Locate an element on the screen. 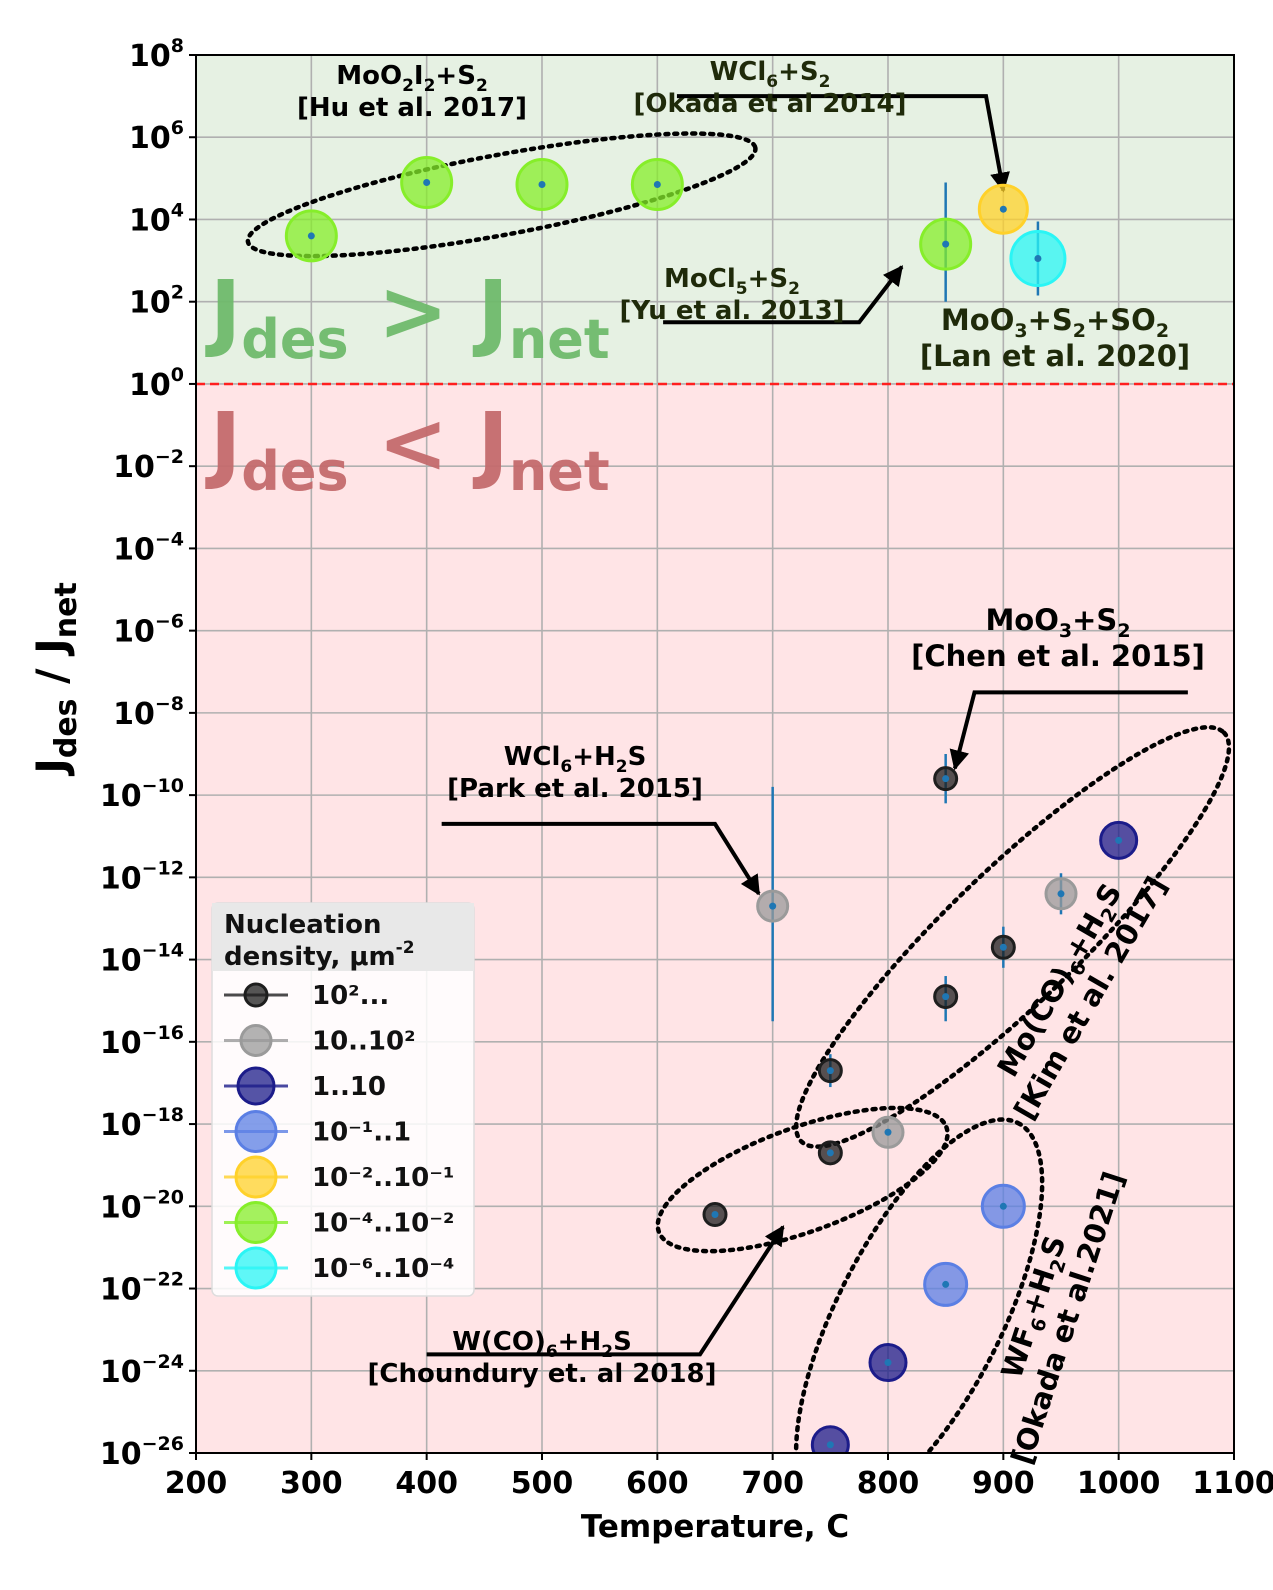  annotation-formula: MoO3+S2 is located at coordinates (1057, 622).